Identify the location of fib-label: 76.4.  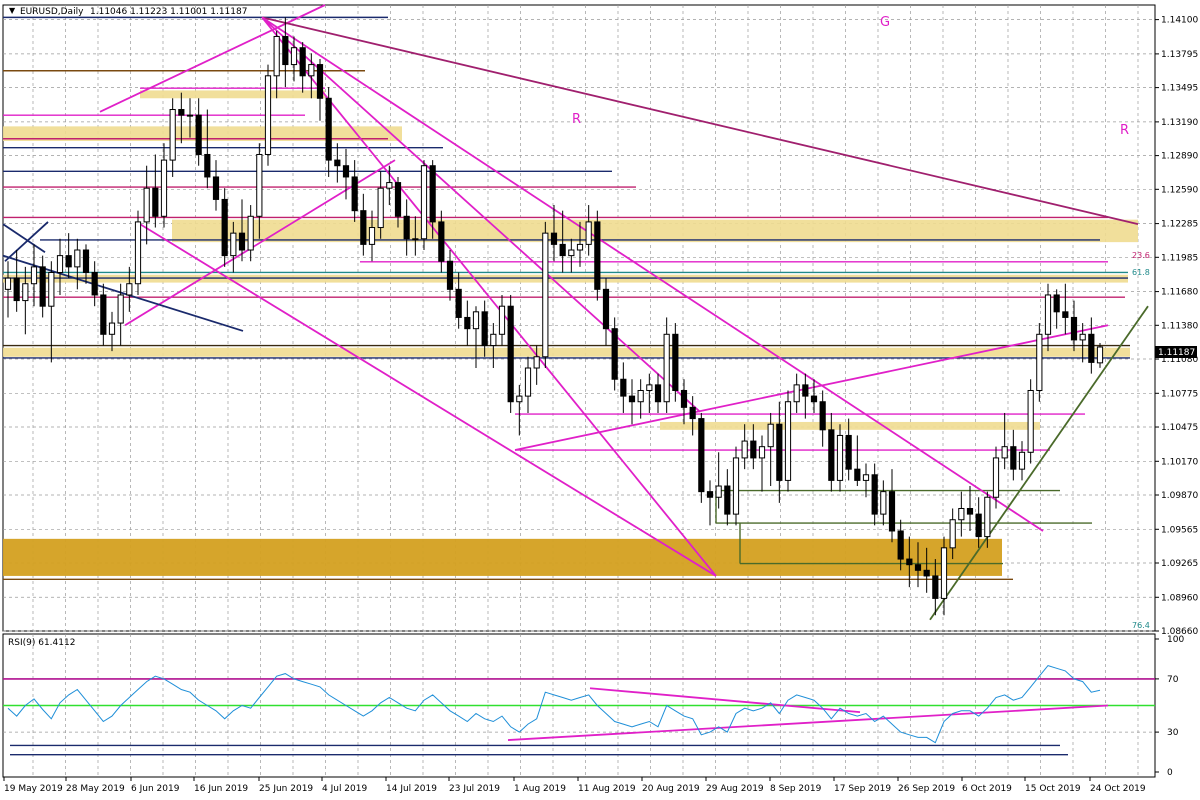
(1141, 625).